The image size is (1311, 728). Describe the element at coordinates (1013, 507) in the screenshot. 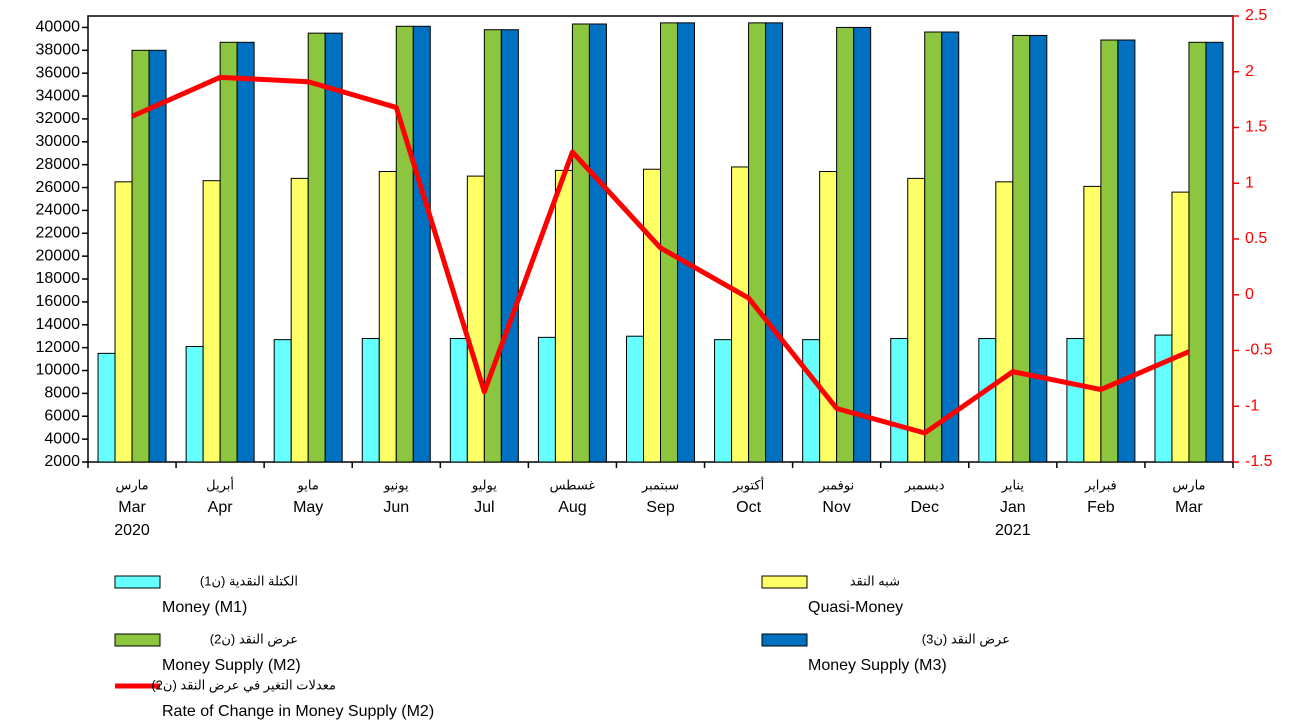

I see `x-tick-label: Jan` at that location.